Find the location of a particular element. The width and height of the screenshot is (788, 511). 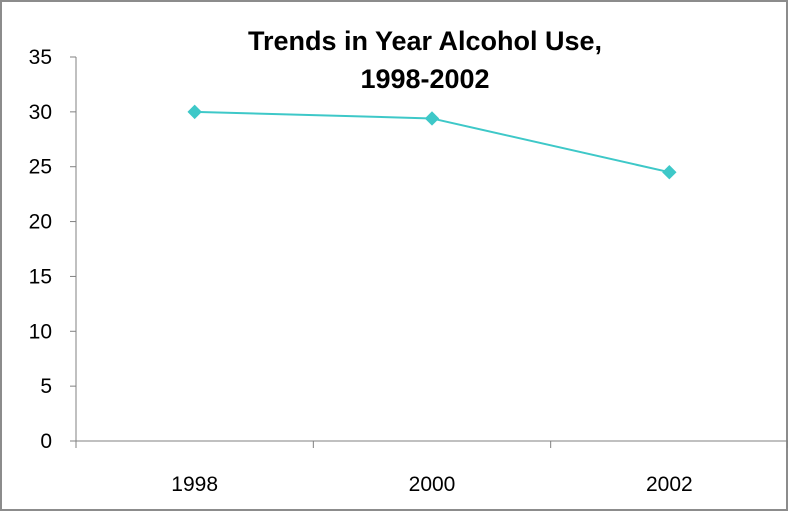

y-tick-label: 10 is located at coordinates (40, 331).